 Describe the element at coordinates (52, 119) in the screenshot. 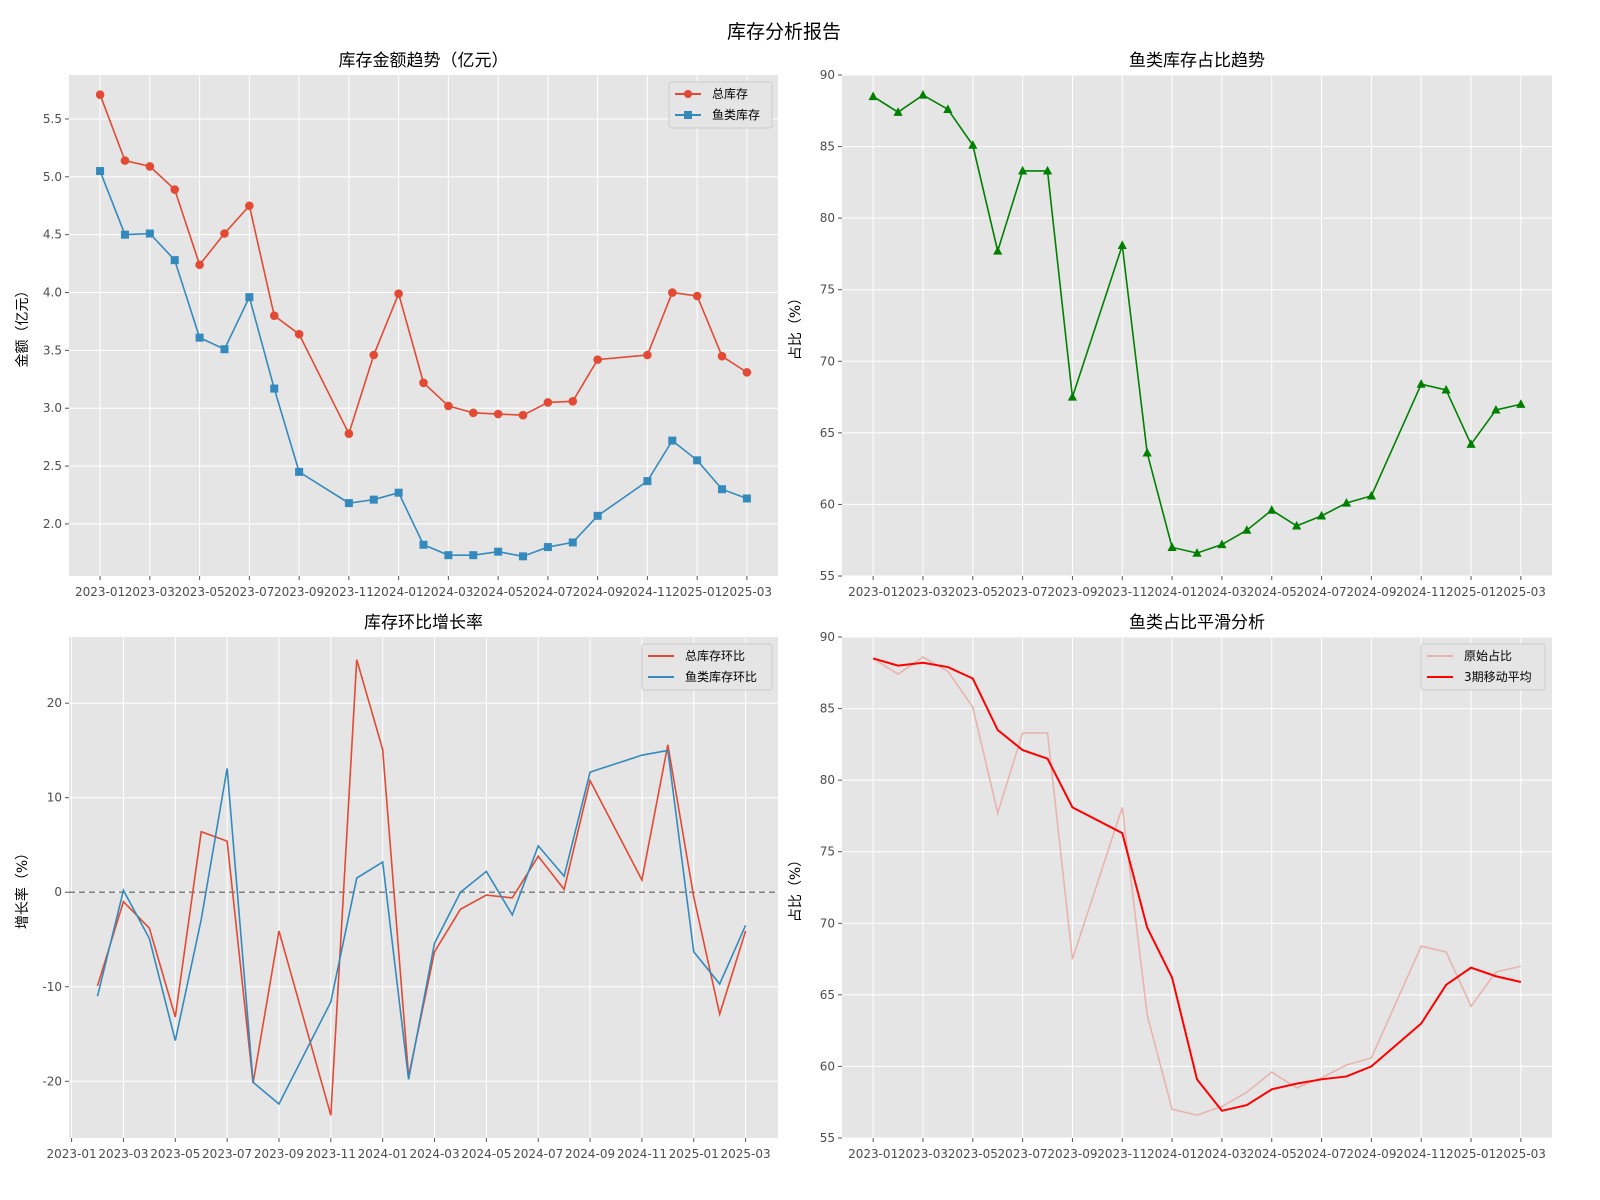

I see `y-tick-label: 5.5` at that location.